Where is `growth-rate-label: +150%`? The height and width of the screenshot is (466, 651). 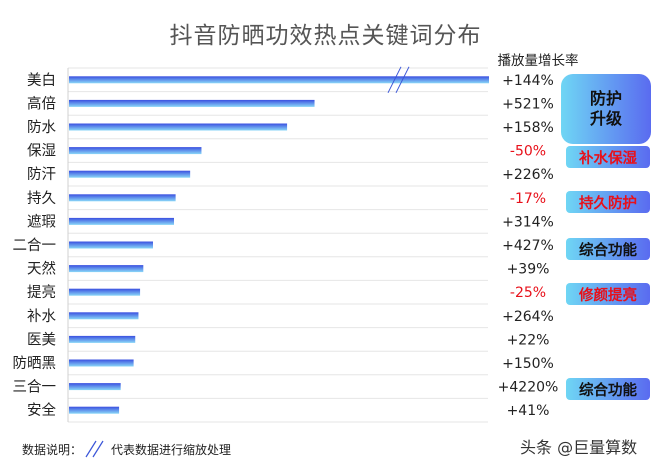 growth-rate-label: +150% is located at coordinates (528, 364).